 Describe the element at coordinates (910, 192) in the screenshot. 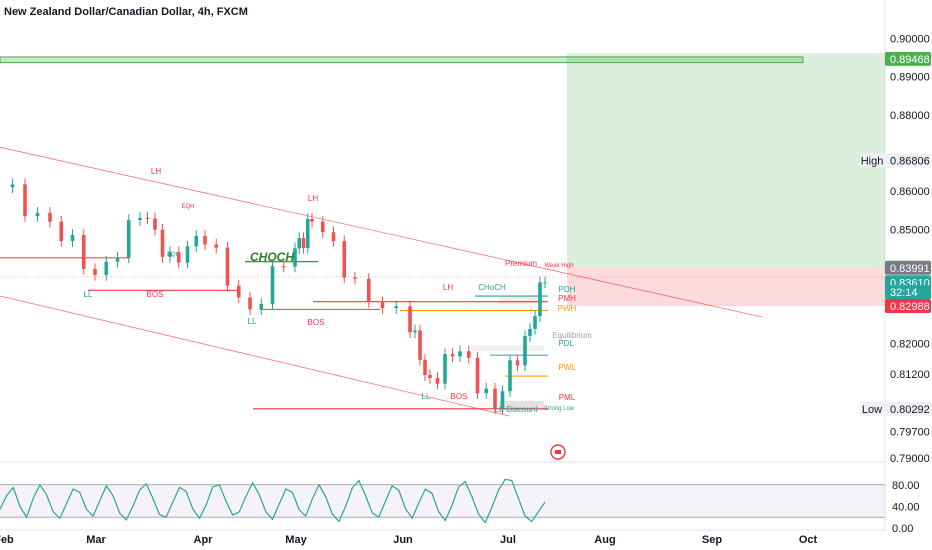

I see `price-tick-label: 0.86000` at that location.